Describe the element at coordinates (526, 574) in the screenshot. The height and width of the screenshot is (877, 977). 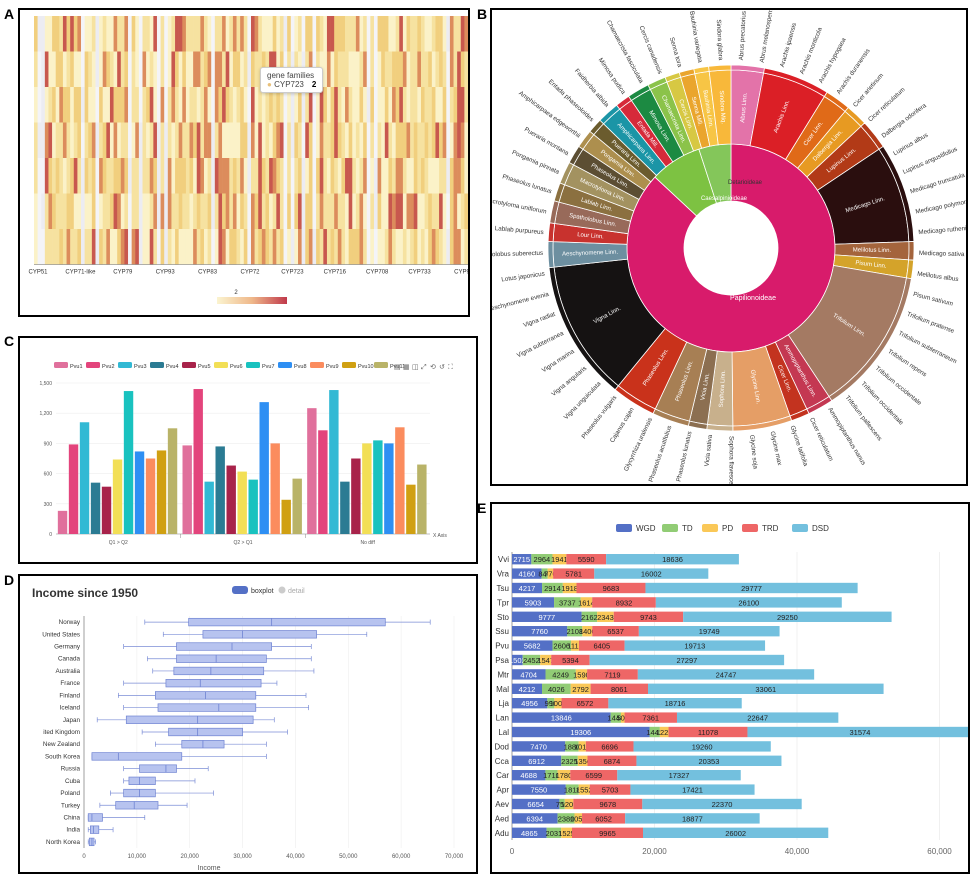
I see `segment-value-label: 4160` at that location.